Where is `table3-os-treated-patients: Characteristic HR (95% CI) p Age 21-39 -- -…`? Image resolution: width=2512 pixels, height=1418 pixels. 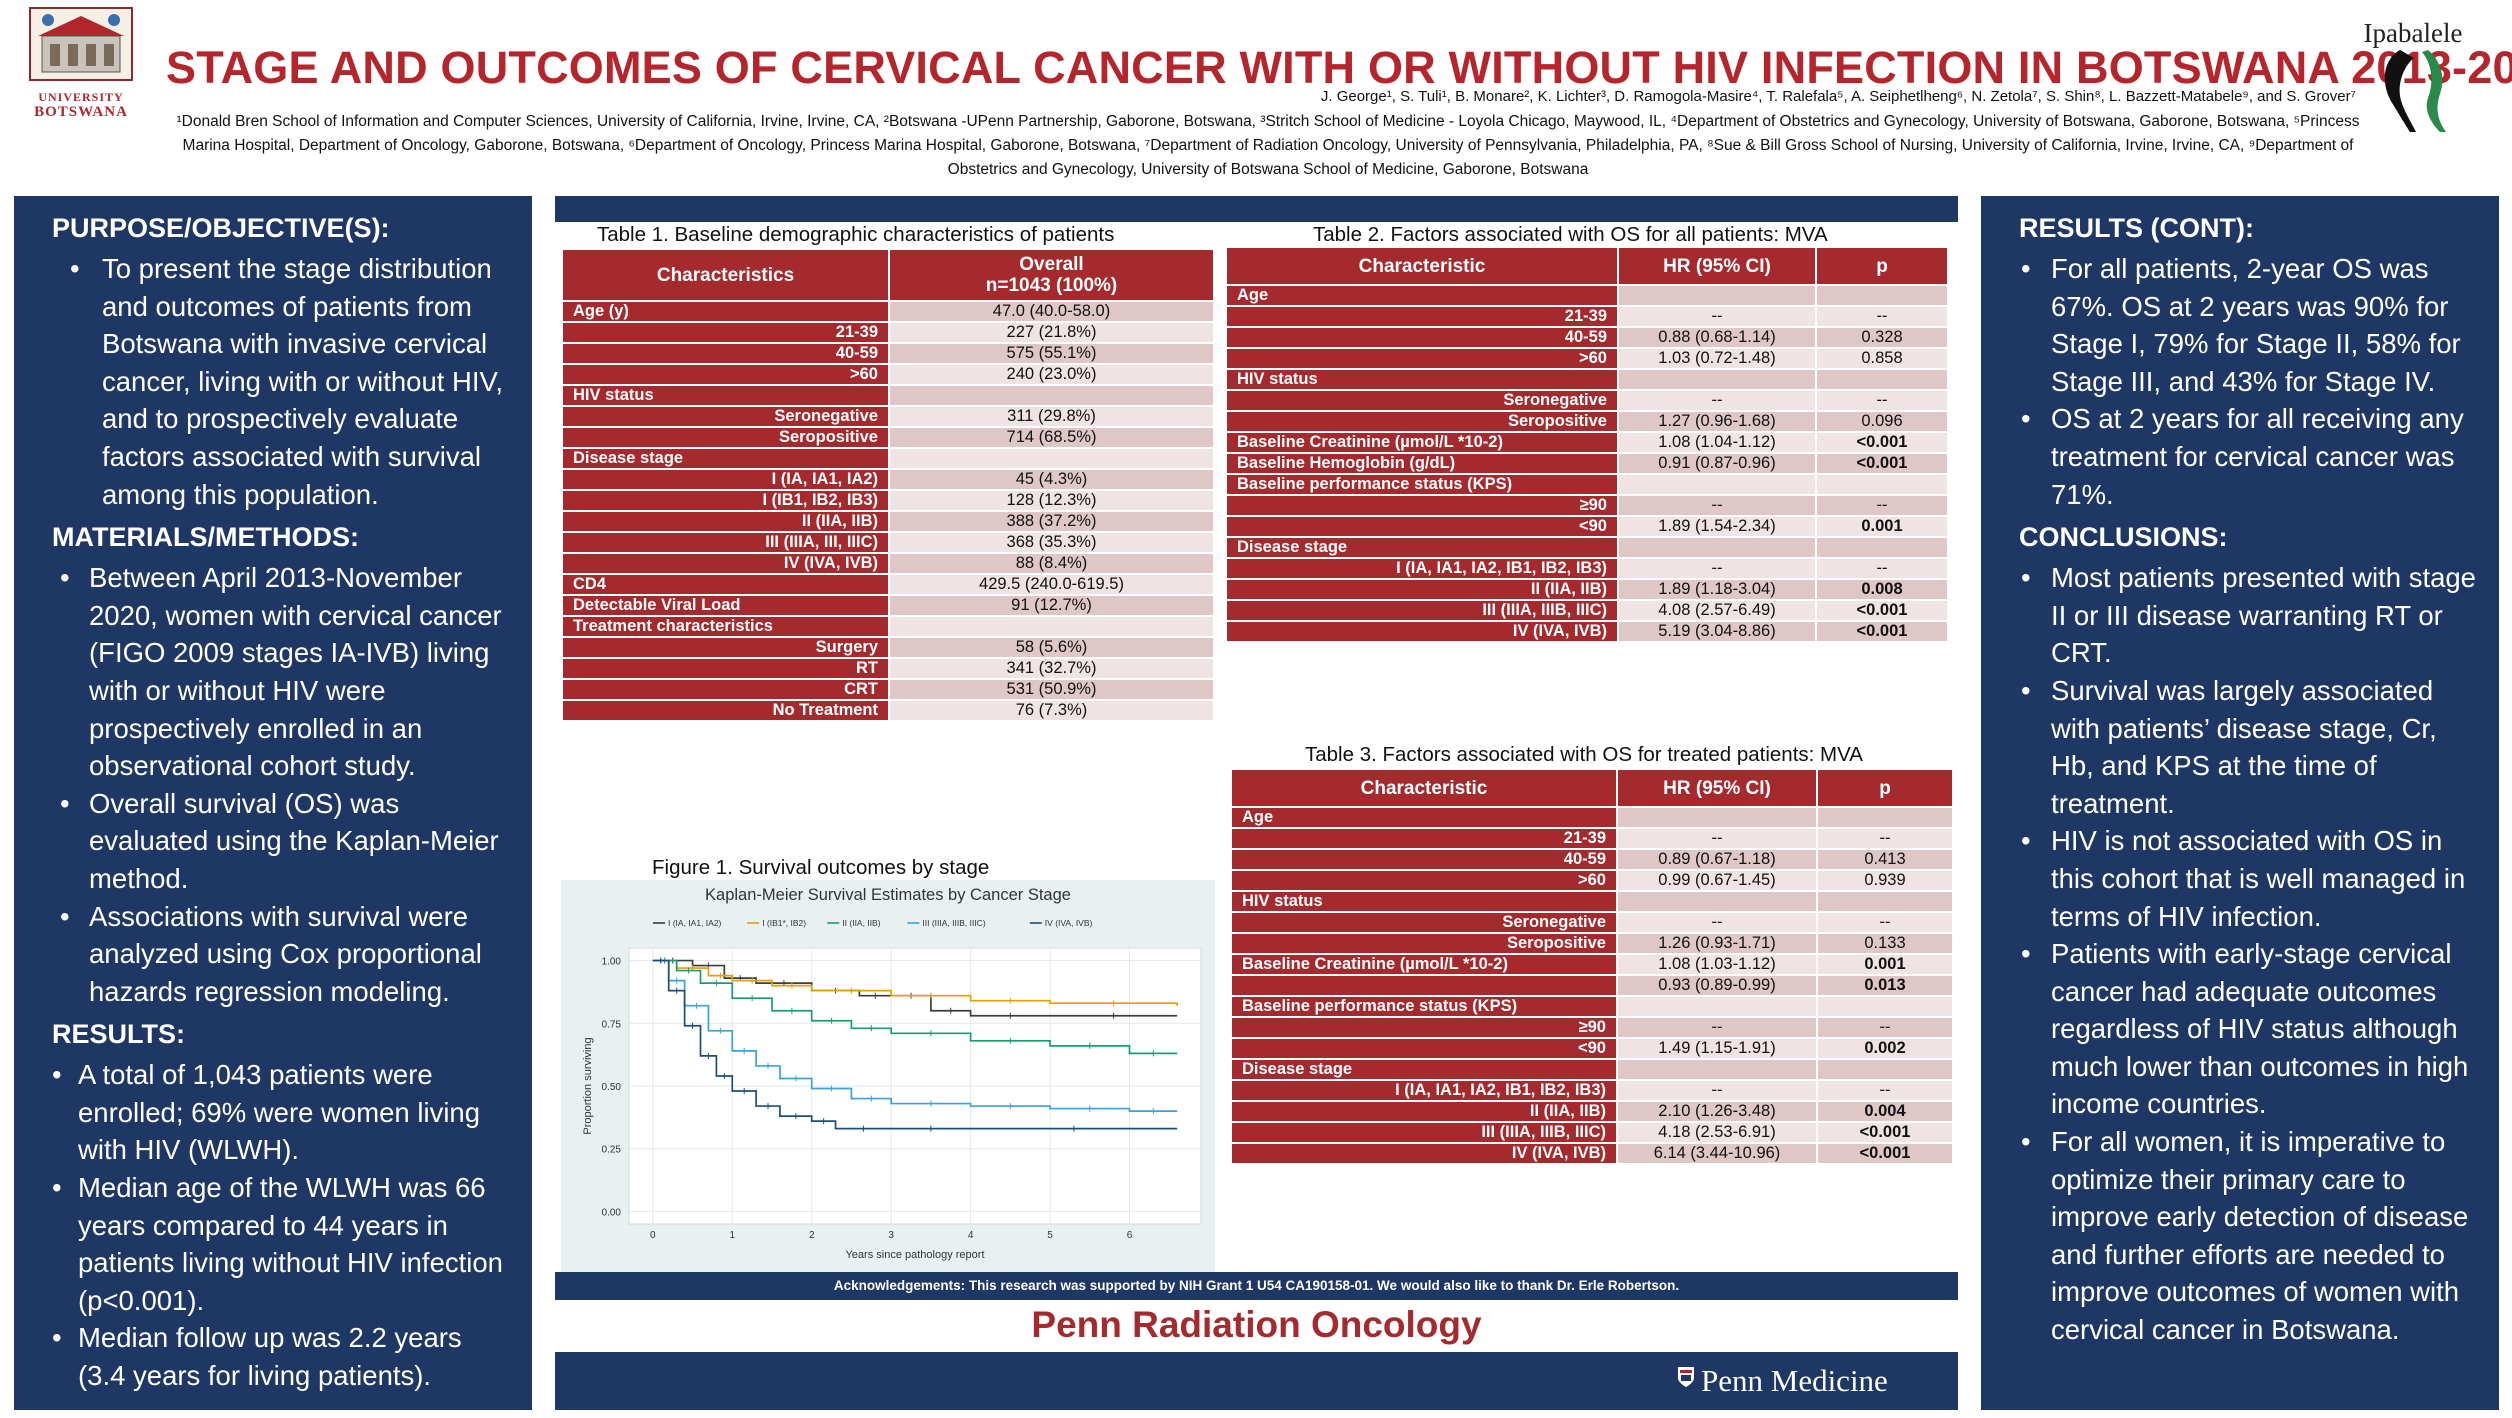 table3-os-treated-patients: Characteristic HR (95% CI) p Age 21-39 -- -… is located at coordinates (1592, 966).